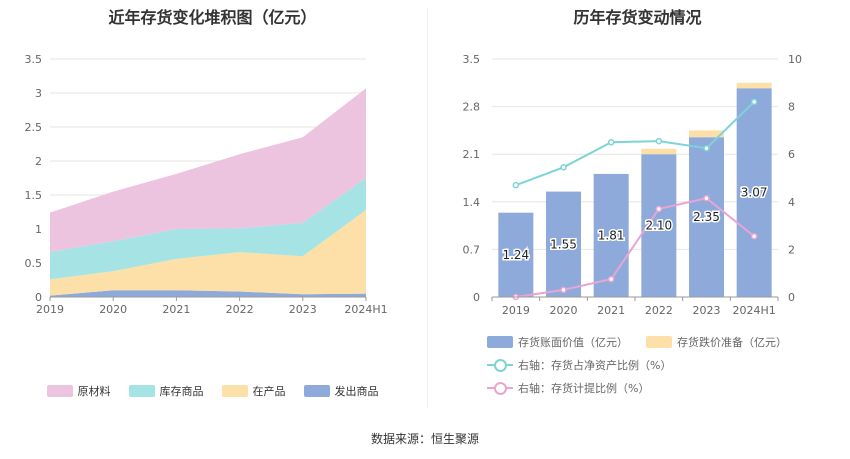 This screenshot has height=459, width=850. I want to click on legend-label: 右轴：存货计提比例（%）, so click(584, 388).